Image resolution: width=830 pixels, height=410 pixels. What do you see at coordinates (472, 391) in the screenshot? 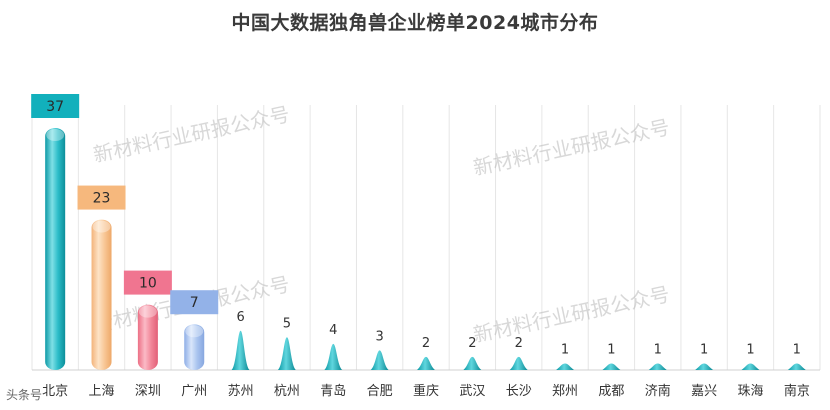
I see `x-tick-label: 武汉` at bounding box center [472, 391].